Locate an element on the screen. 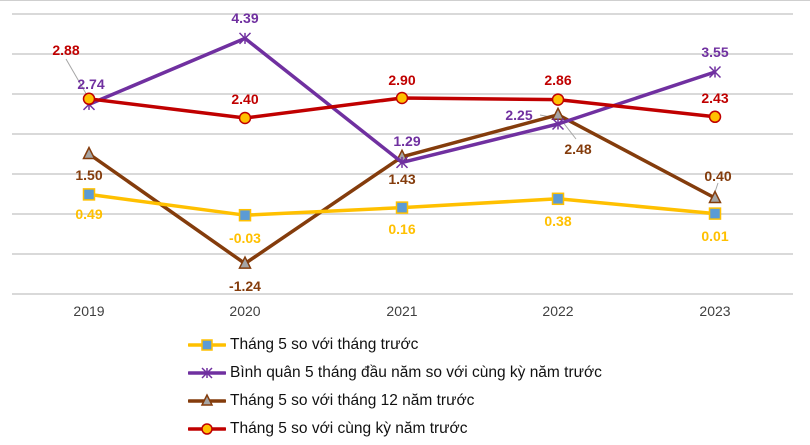 The image size is (810, 445). data-label: 1.29 is located at coordinates (406, 141).